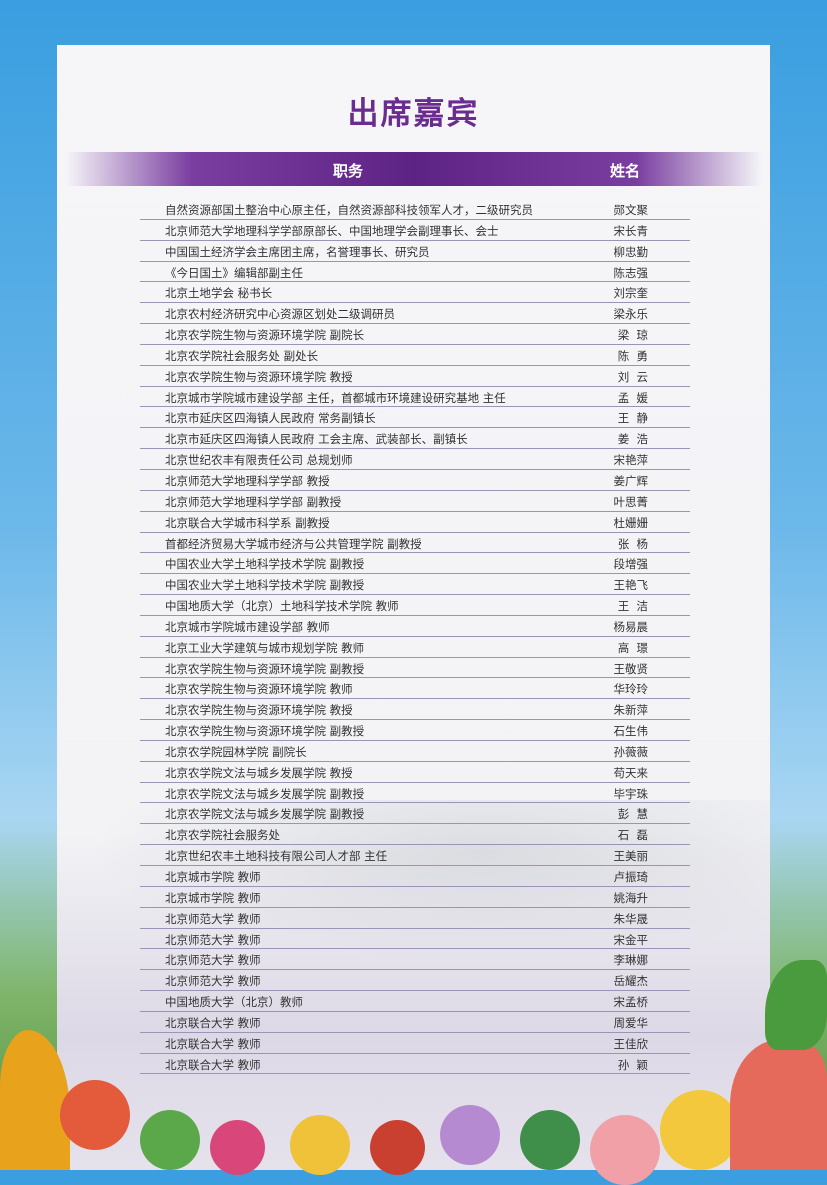 Image resolution: width=827 pixels, height=1185 pixels. Describe the element at coordinates (415, 918) in the screenshot. I see `guest-row: 北京师范大学 教师 朱华晟` at that location.